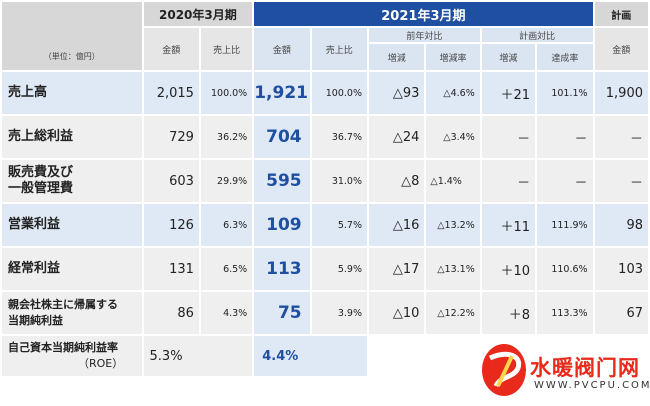 The height and width of the screenshot is (406, 650). I want to click on yoy-change: △8, so click(397, 181).